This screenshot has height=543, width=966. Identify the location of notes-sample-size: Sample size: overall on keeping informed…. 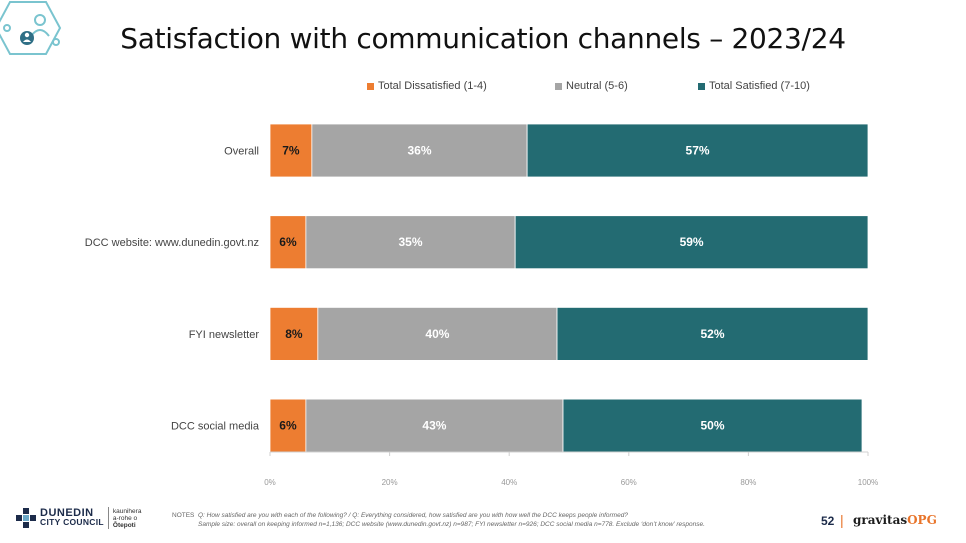
(451, 524).